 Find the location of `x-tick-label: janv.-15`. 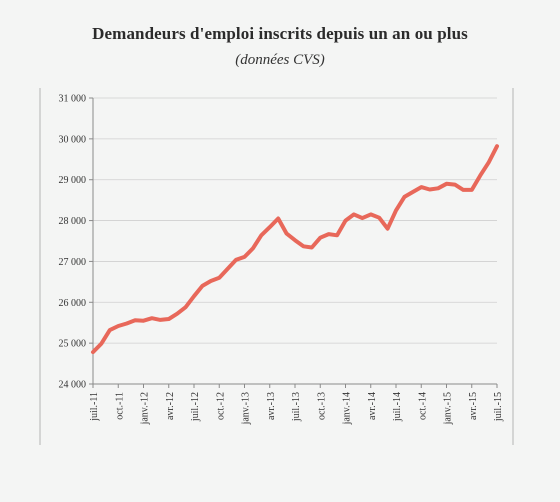

x-tick-label: janv.-15 is located at coordinates (448, 408).